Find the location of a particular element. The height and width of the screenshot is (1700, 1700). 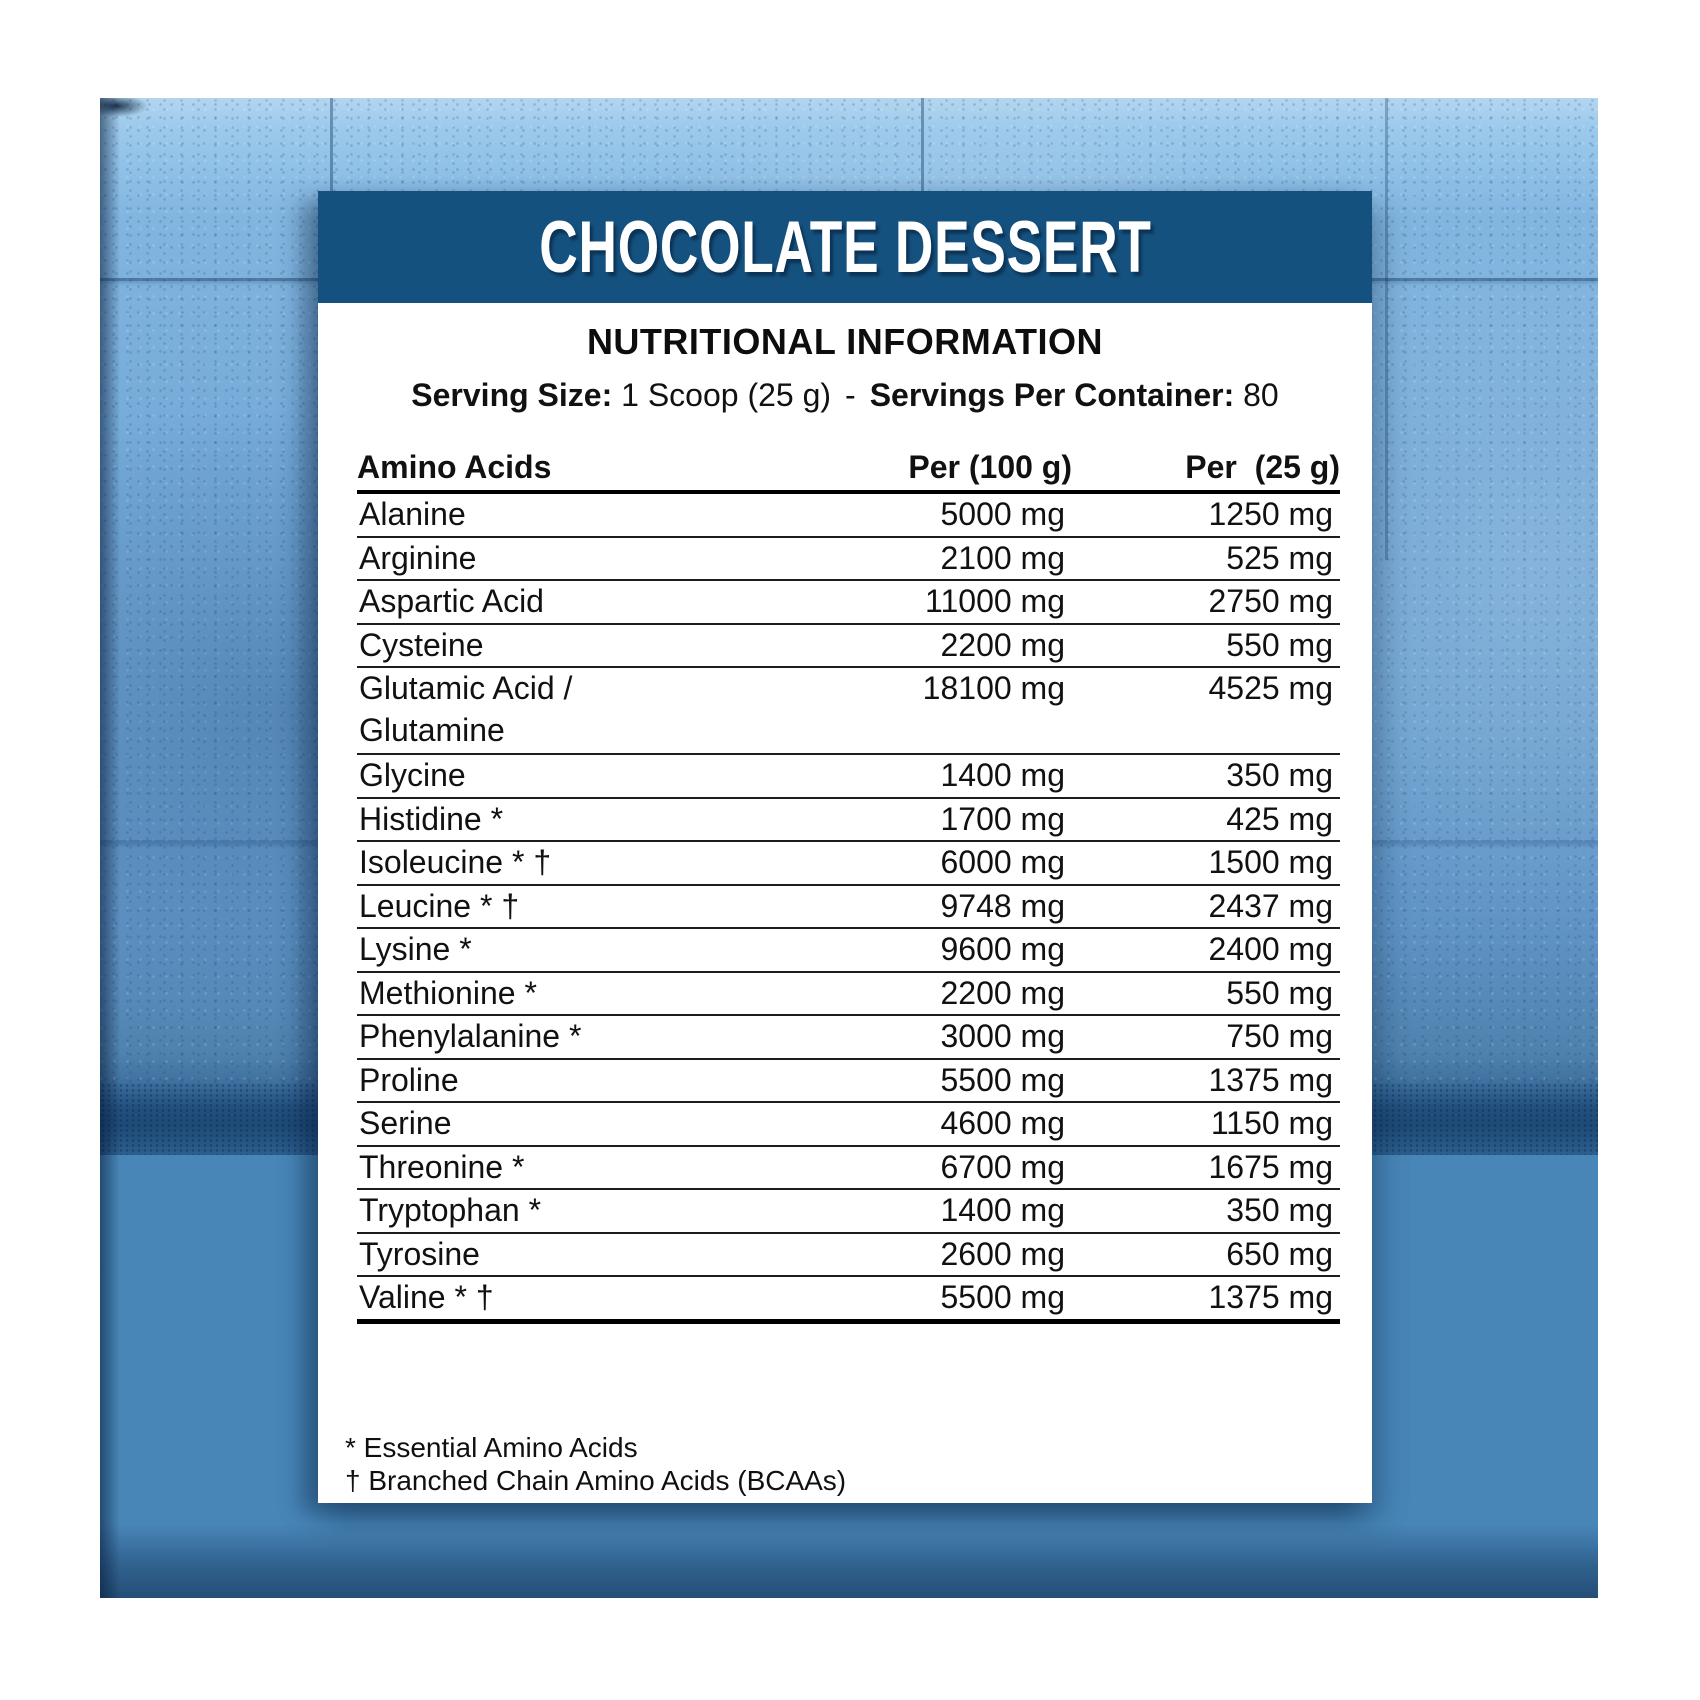

amino-acid-name: Methionine * is located at coordinates (448, 992).